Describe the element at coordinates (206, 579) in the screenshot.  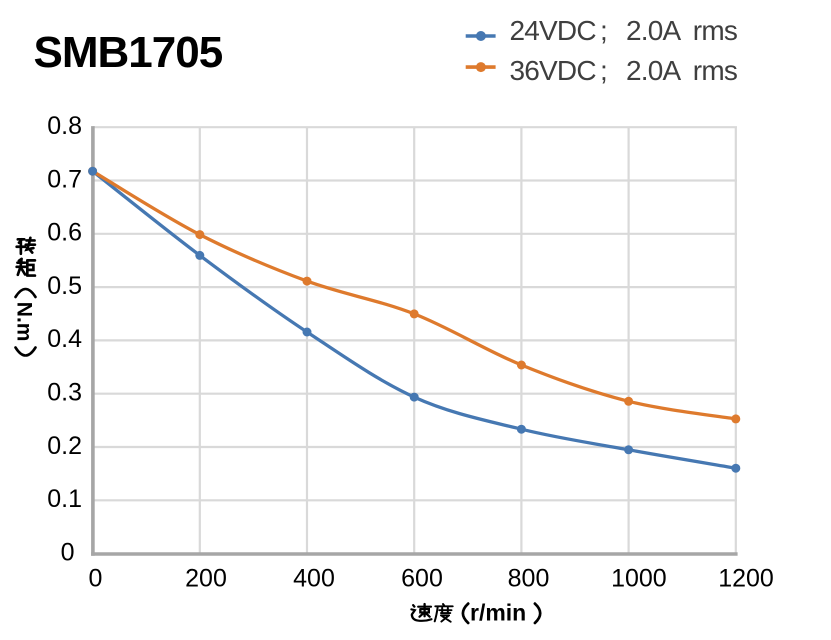
I see `svg-text: 200` at that location.